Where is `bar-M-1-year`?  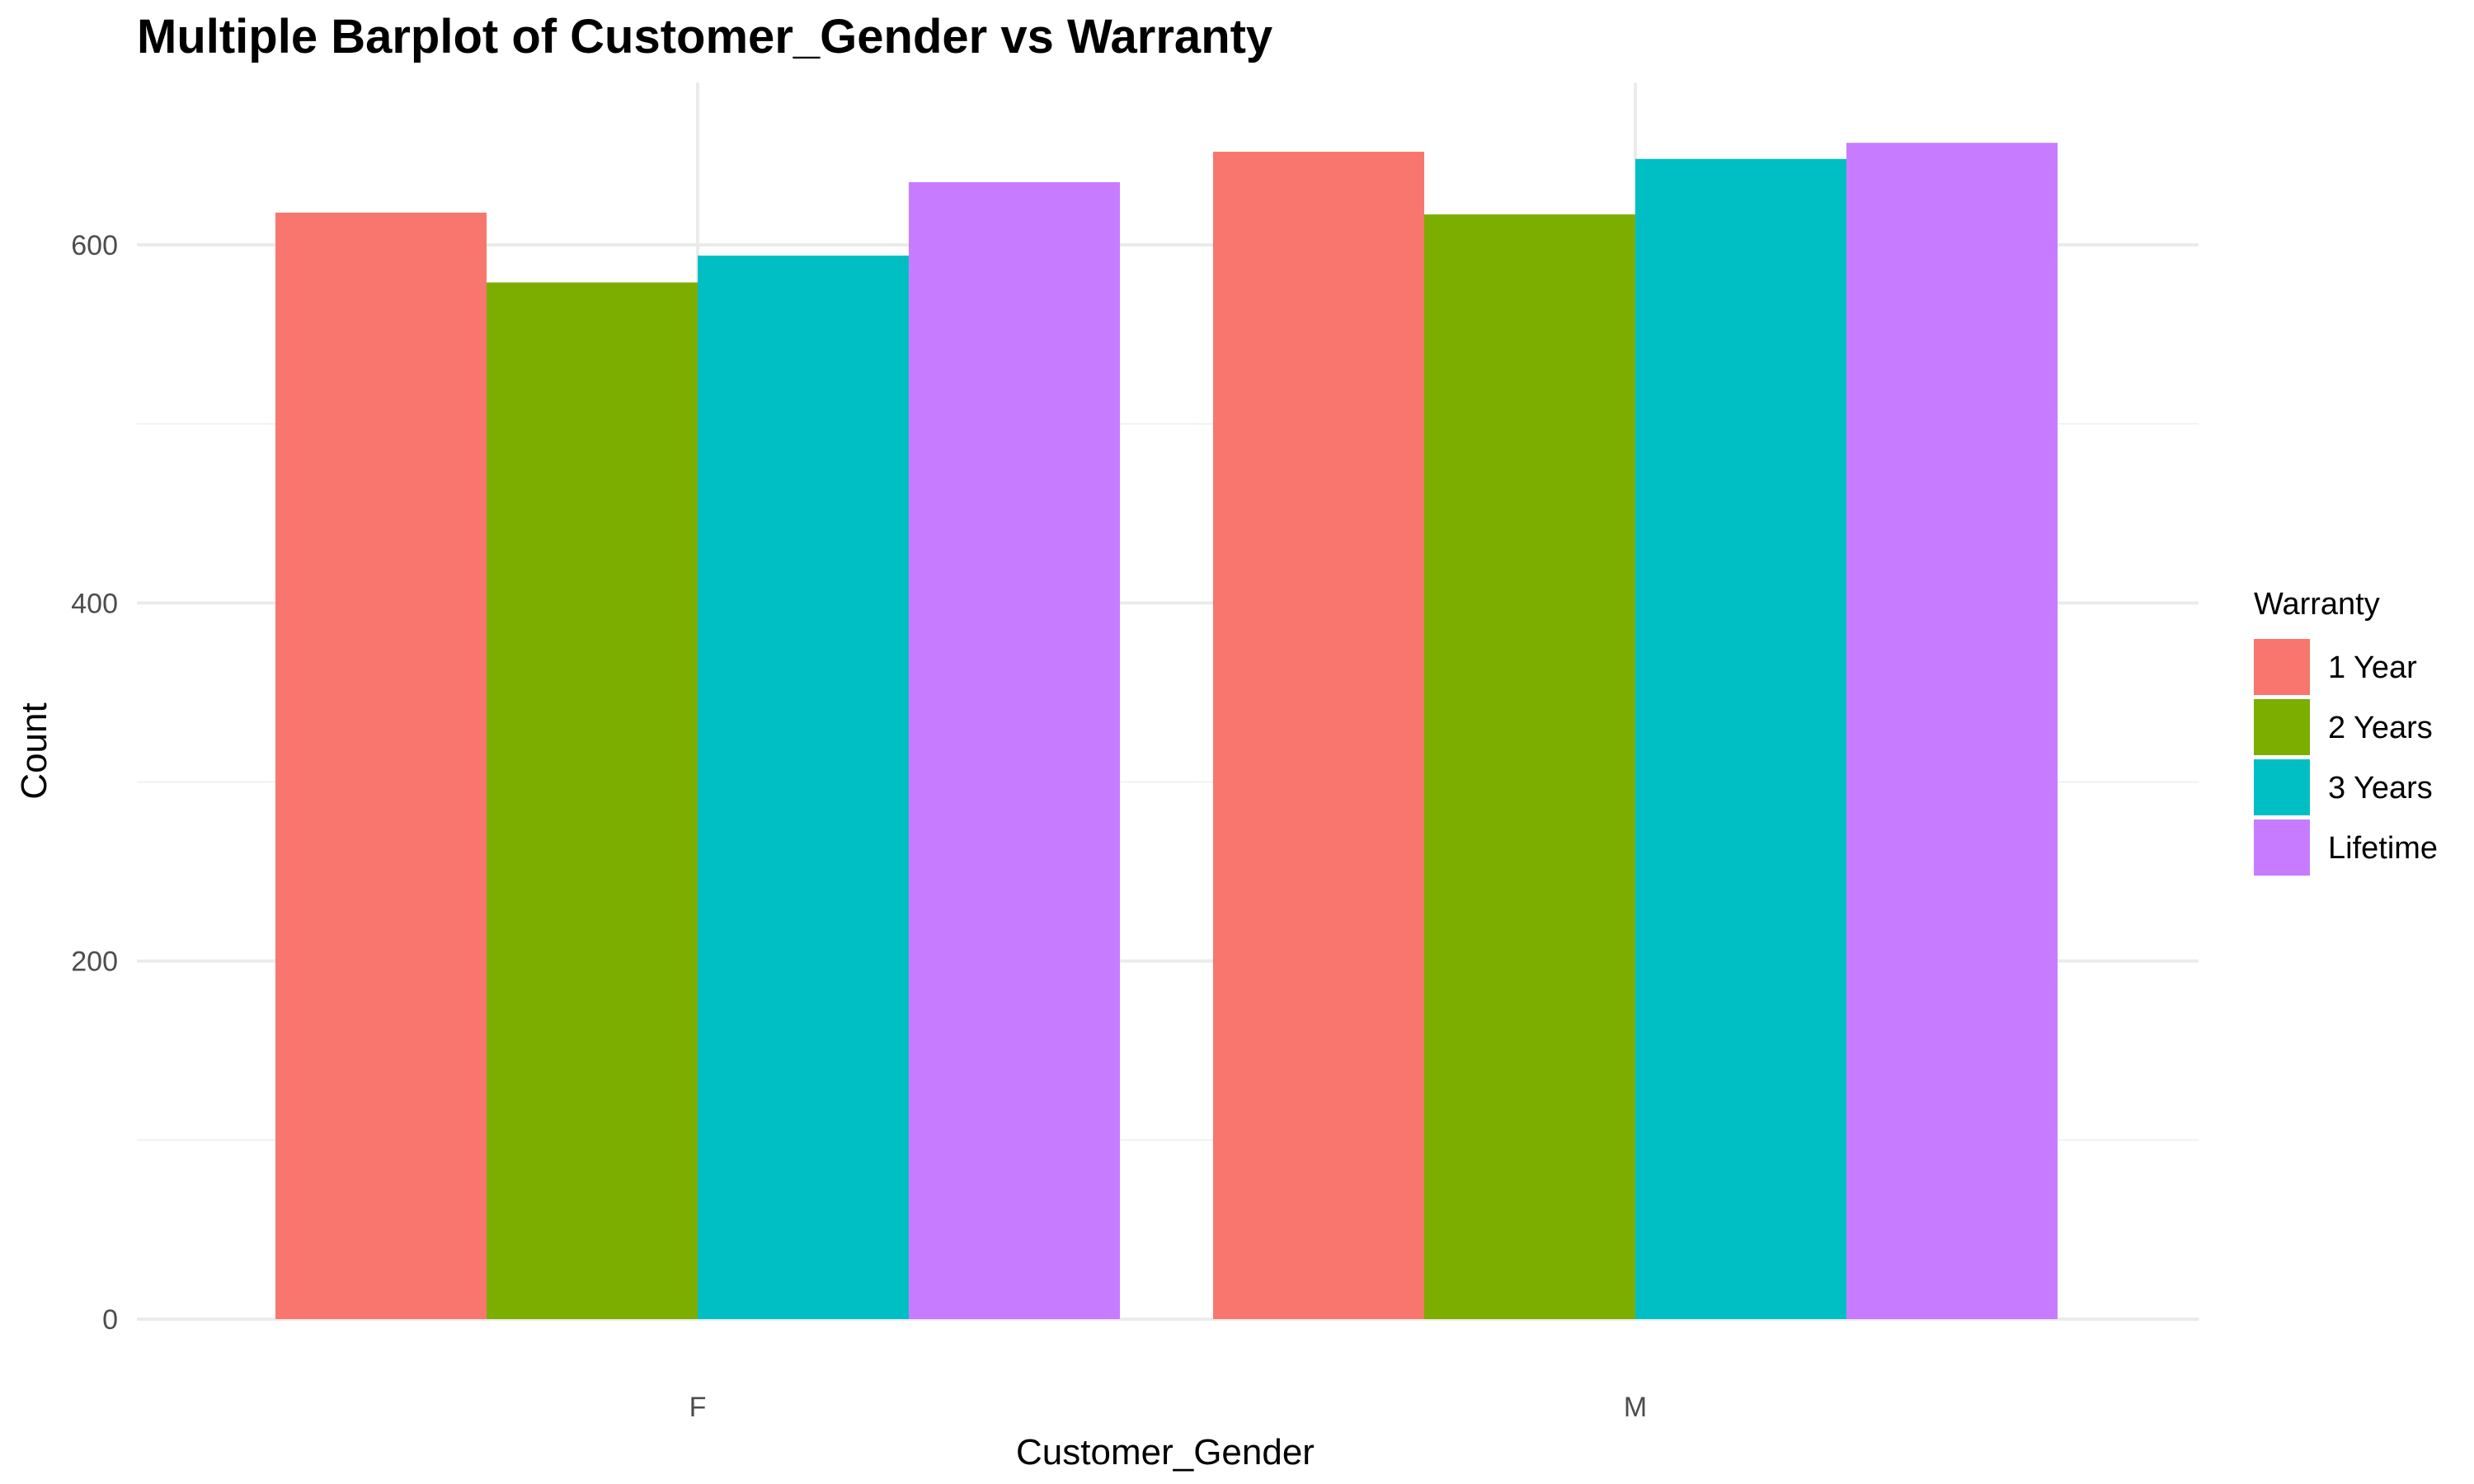
bar-M-1-year is located at coordinates (1318, 735).